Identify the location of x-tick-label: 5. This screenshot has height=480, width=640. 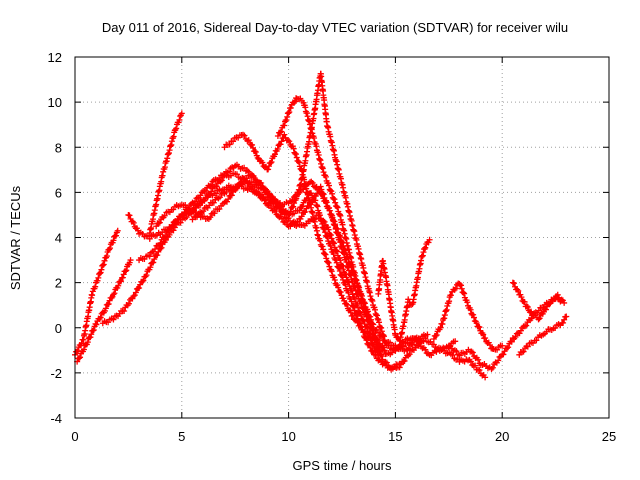
(181, 436).